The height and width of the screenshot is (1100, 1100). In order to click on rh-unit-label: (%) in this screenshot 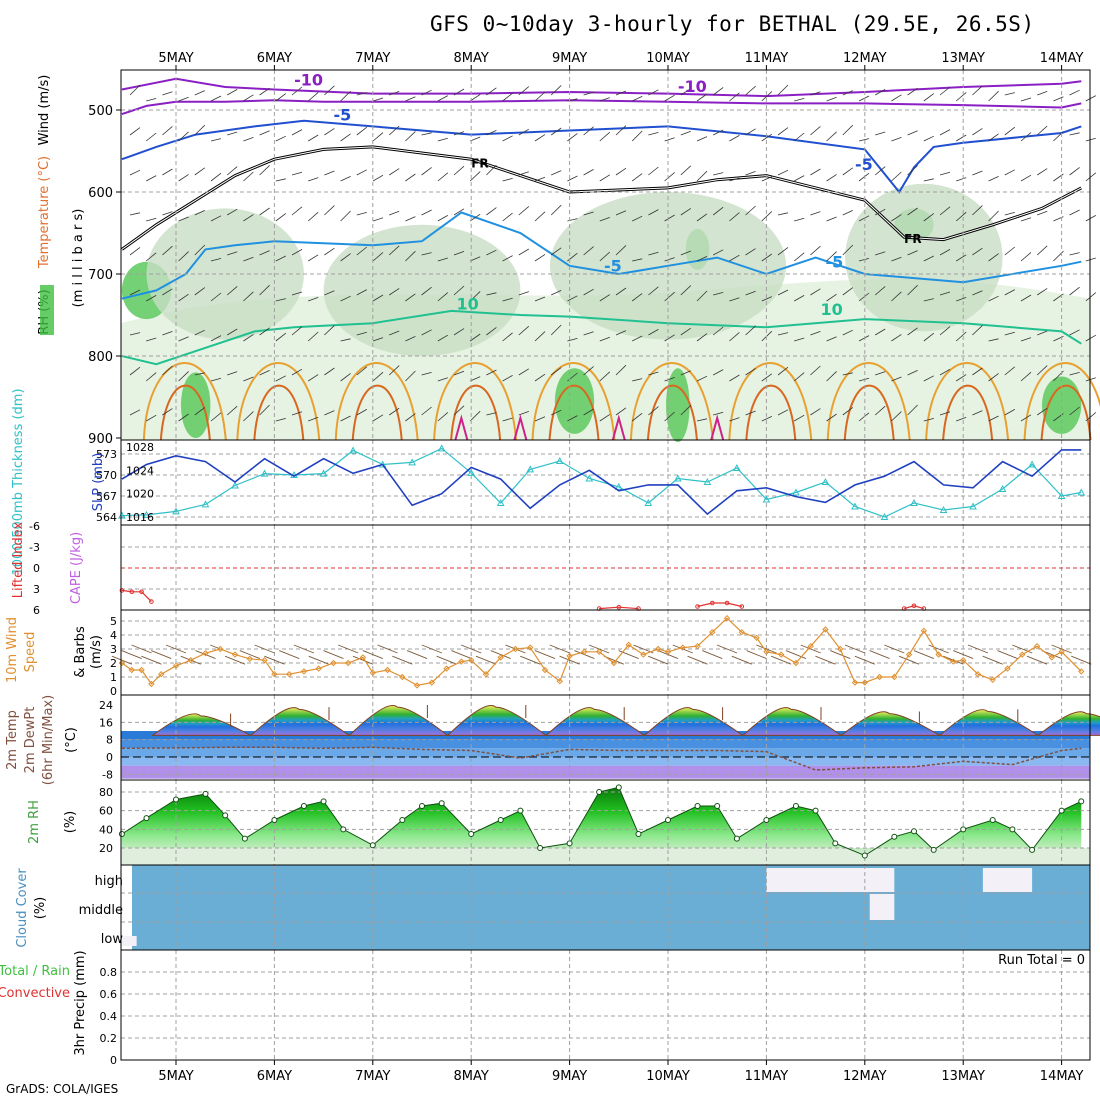, I will do `click(70, 822)`.